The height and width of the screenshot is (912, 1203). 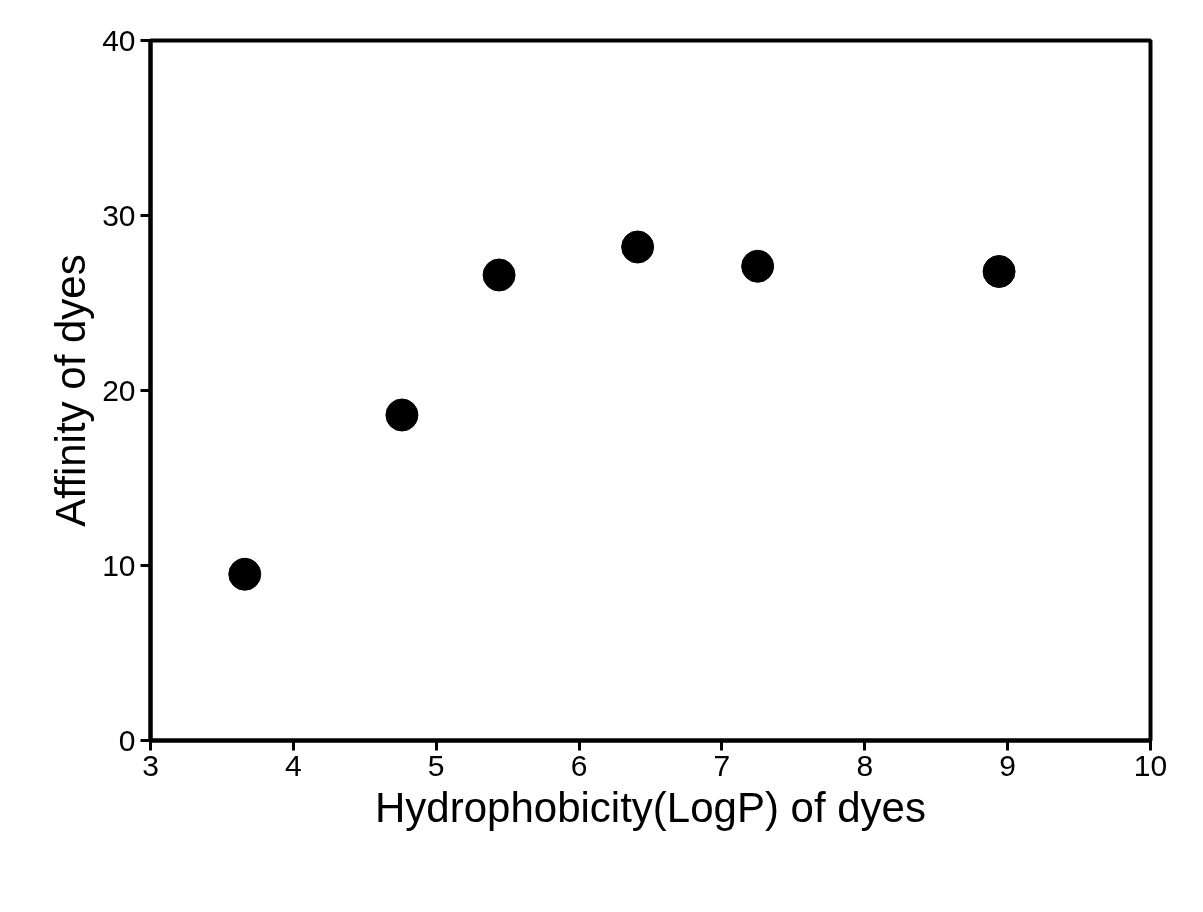 What do you see at coordinates (436, 765) in the screenshot?
I see `x-tick-label: 5` at bounding box center [436, 765].